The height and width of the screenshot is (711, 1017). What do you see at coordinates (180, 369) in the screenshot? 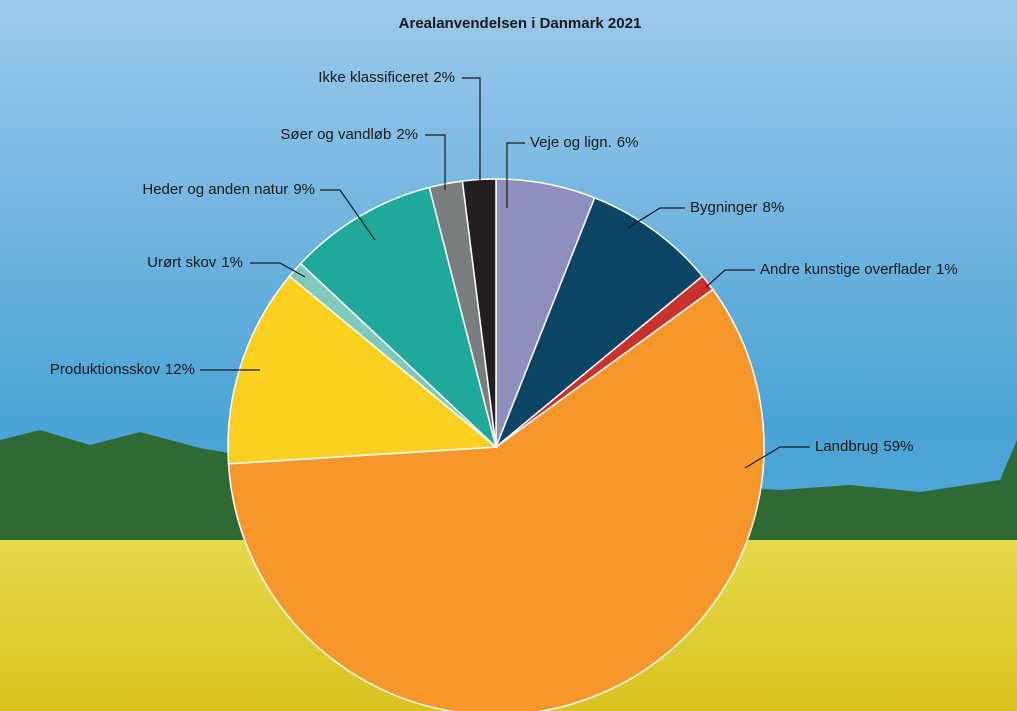
I see `value-label: 12%` at bounding box center [180, 369].